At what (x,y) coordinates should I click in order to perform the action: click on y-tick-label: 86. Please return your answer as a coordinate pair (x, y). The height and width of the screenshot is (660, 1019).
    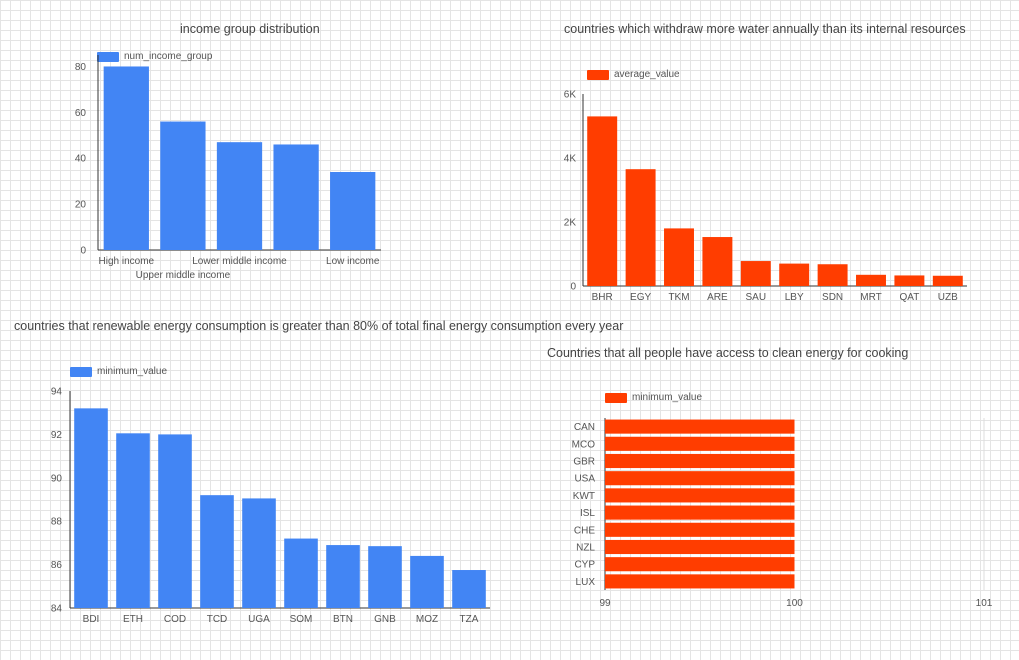
    Looking at the image, I should click on (57, 565).